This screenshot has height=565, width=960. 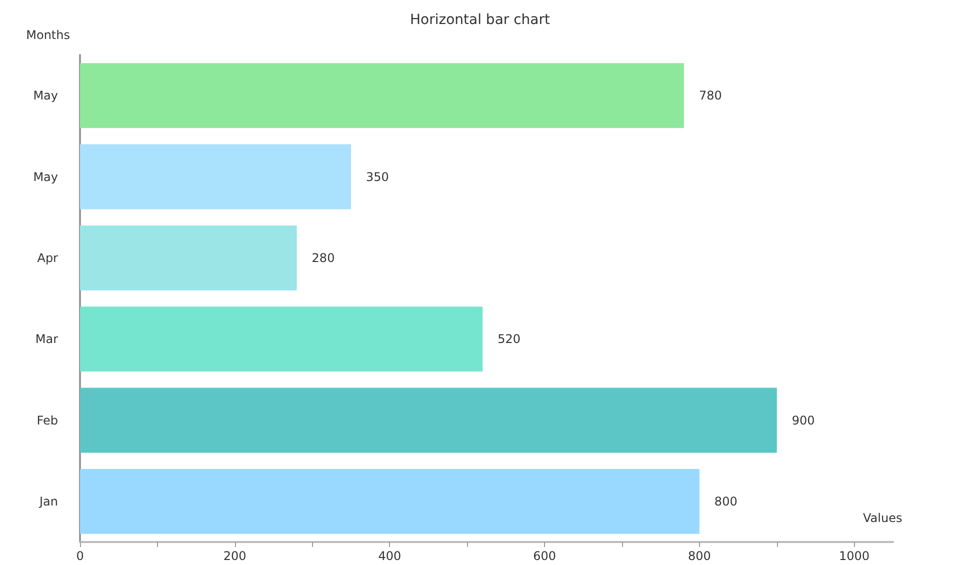 I want to click on x-tick-label: 200, so click(x=234, y=556).